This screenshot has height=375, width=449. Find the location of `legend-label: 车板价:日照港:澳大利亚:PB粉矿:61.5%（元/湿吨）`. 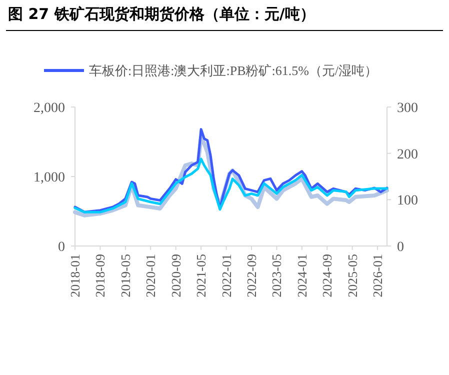

legend-label: 车板价:日照港:澳大利亚:PB粉矿:61.5%（元/湿吨） is located at coordinates (233, 70).